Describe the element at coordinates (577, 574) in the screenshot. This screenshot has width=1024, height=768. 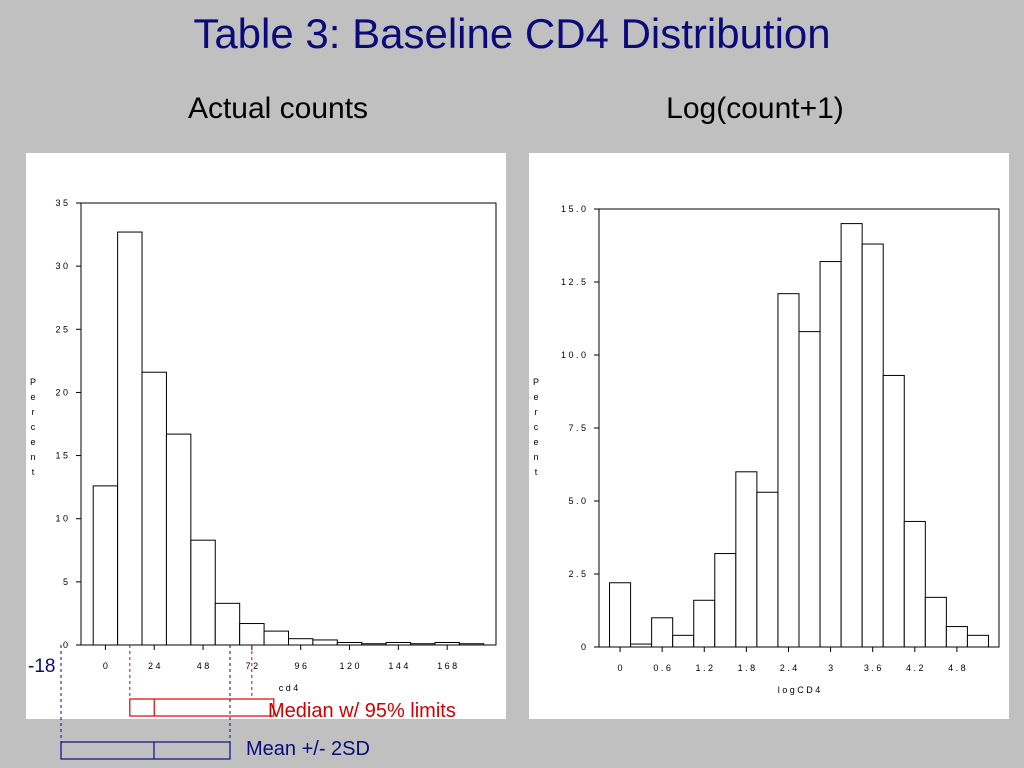
I see `y-tick-label: 2 . 5` at that location.